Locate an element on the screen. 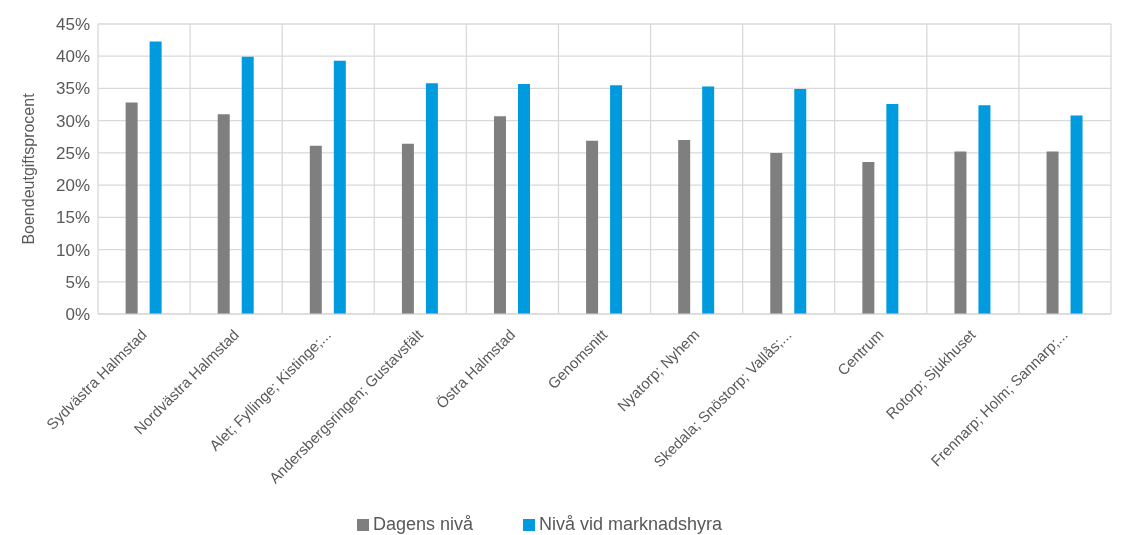 The width and height of the screenshot is (1121, 535). y-tick-label: 40% is located at coordinates (72, 57).